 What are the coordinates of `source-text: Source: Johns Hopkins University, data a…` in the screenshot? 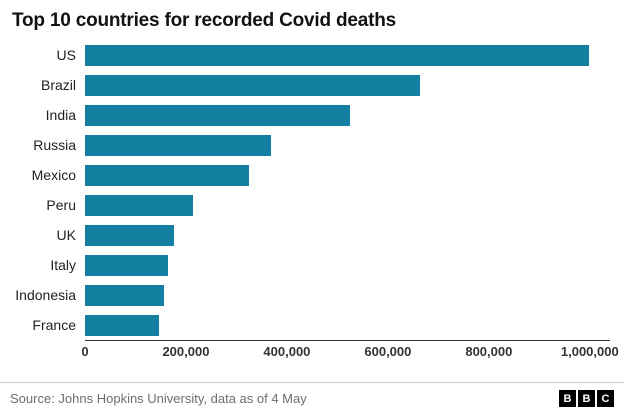 It's located at (158, 398).